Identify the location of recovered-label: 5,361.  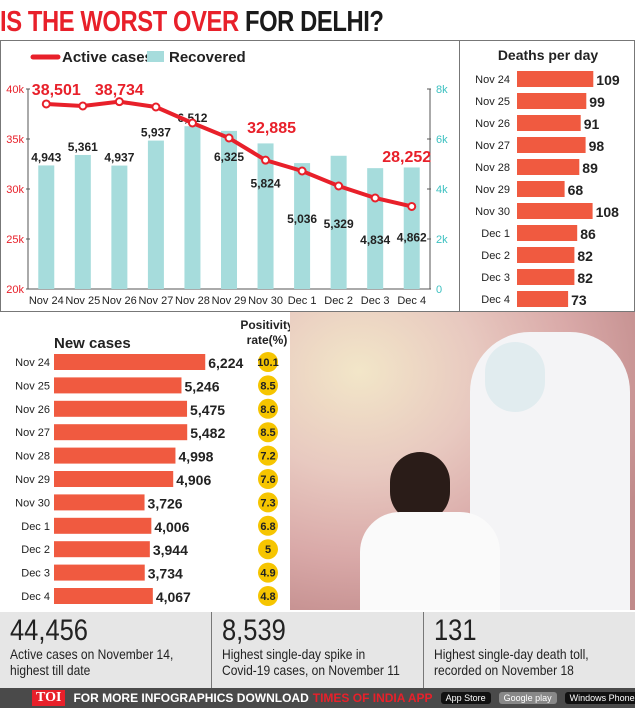
(83, 147).